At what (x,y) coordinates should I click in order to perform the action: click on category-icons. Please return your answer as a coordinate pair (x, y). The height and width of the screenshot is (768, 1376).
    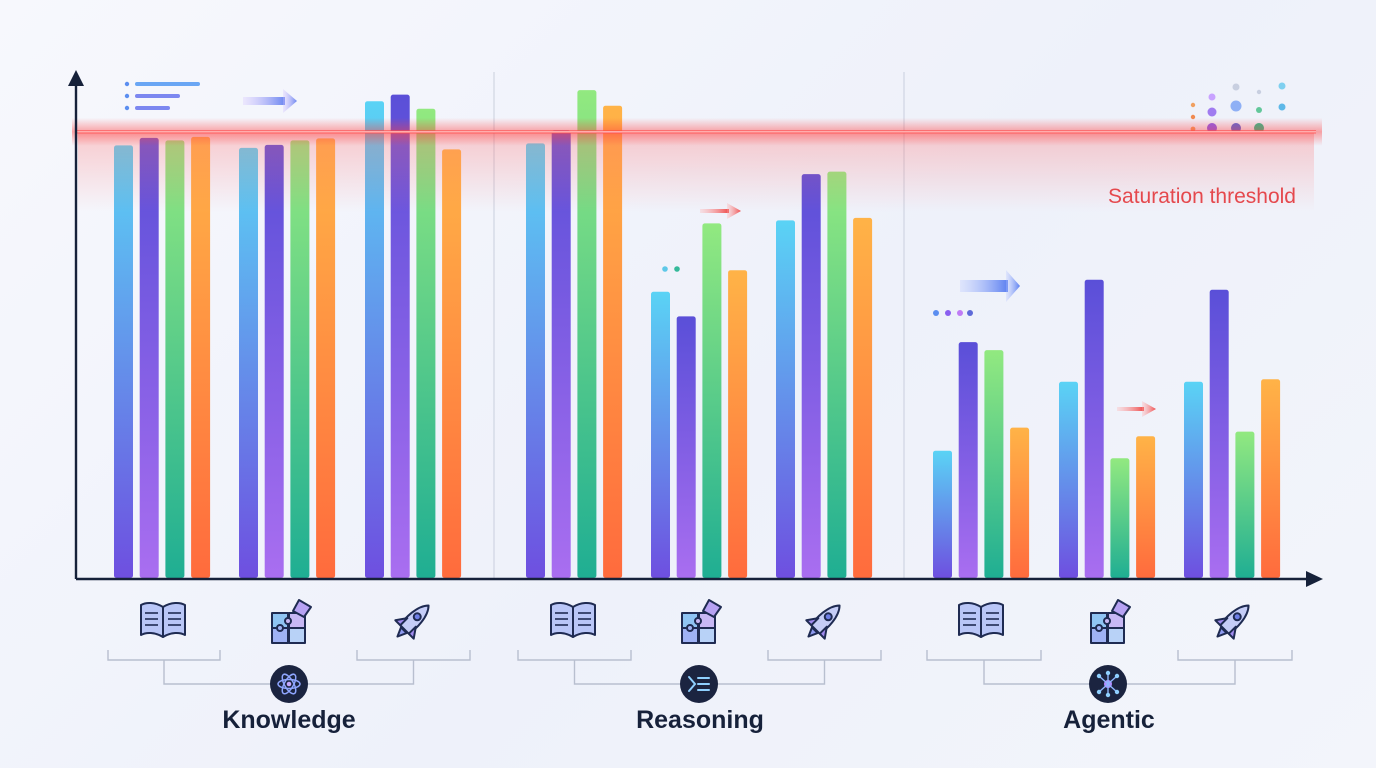
    Looking at the image, I should click on (695, 621).